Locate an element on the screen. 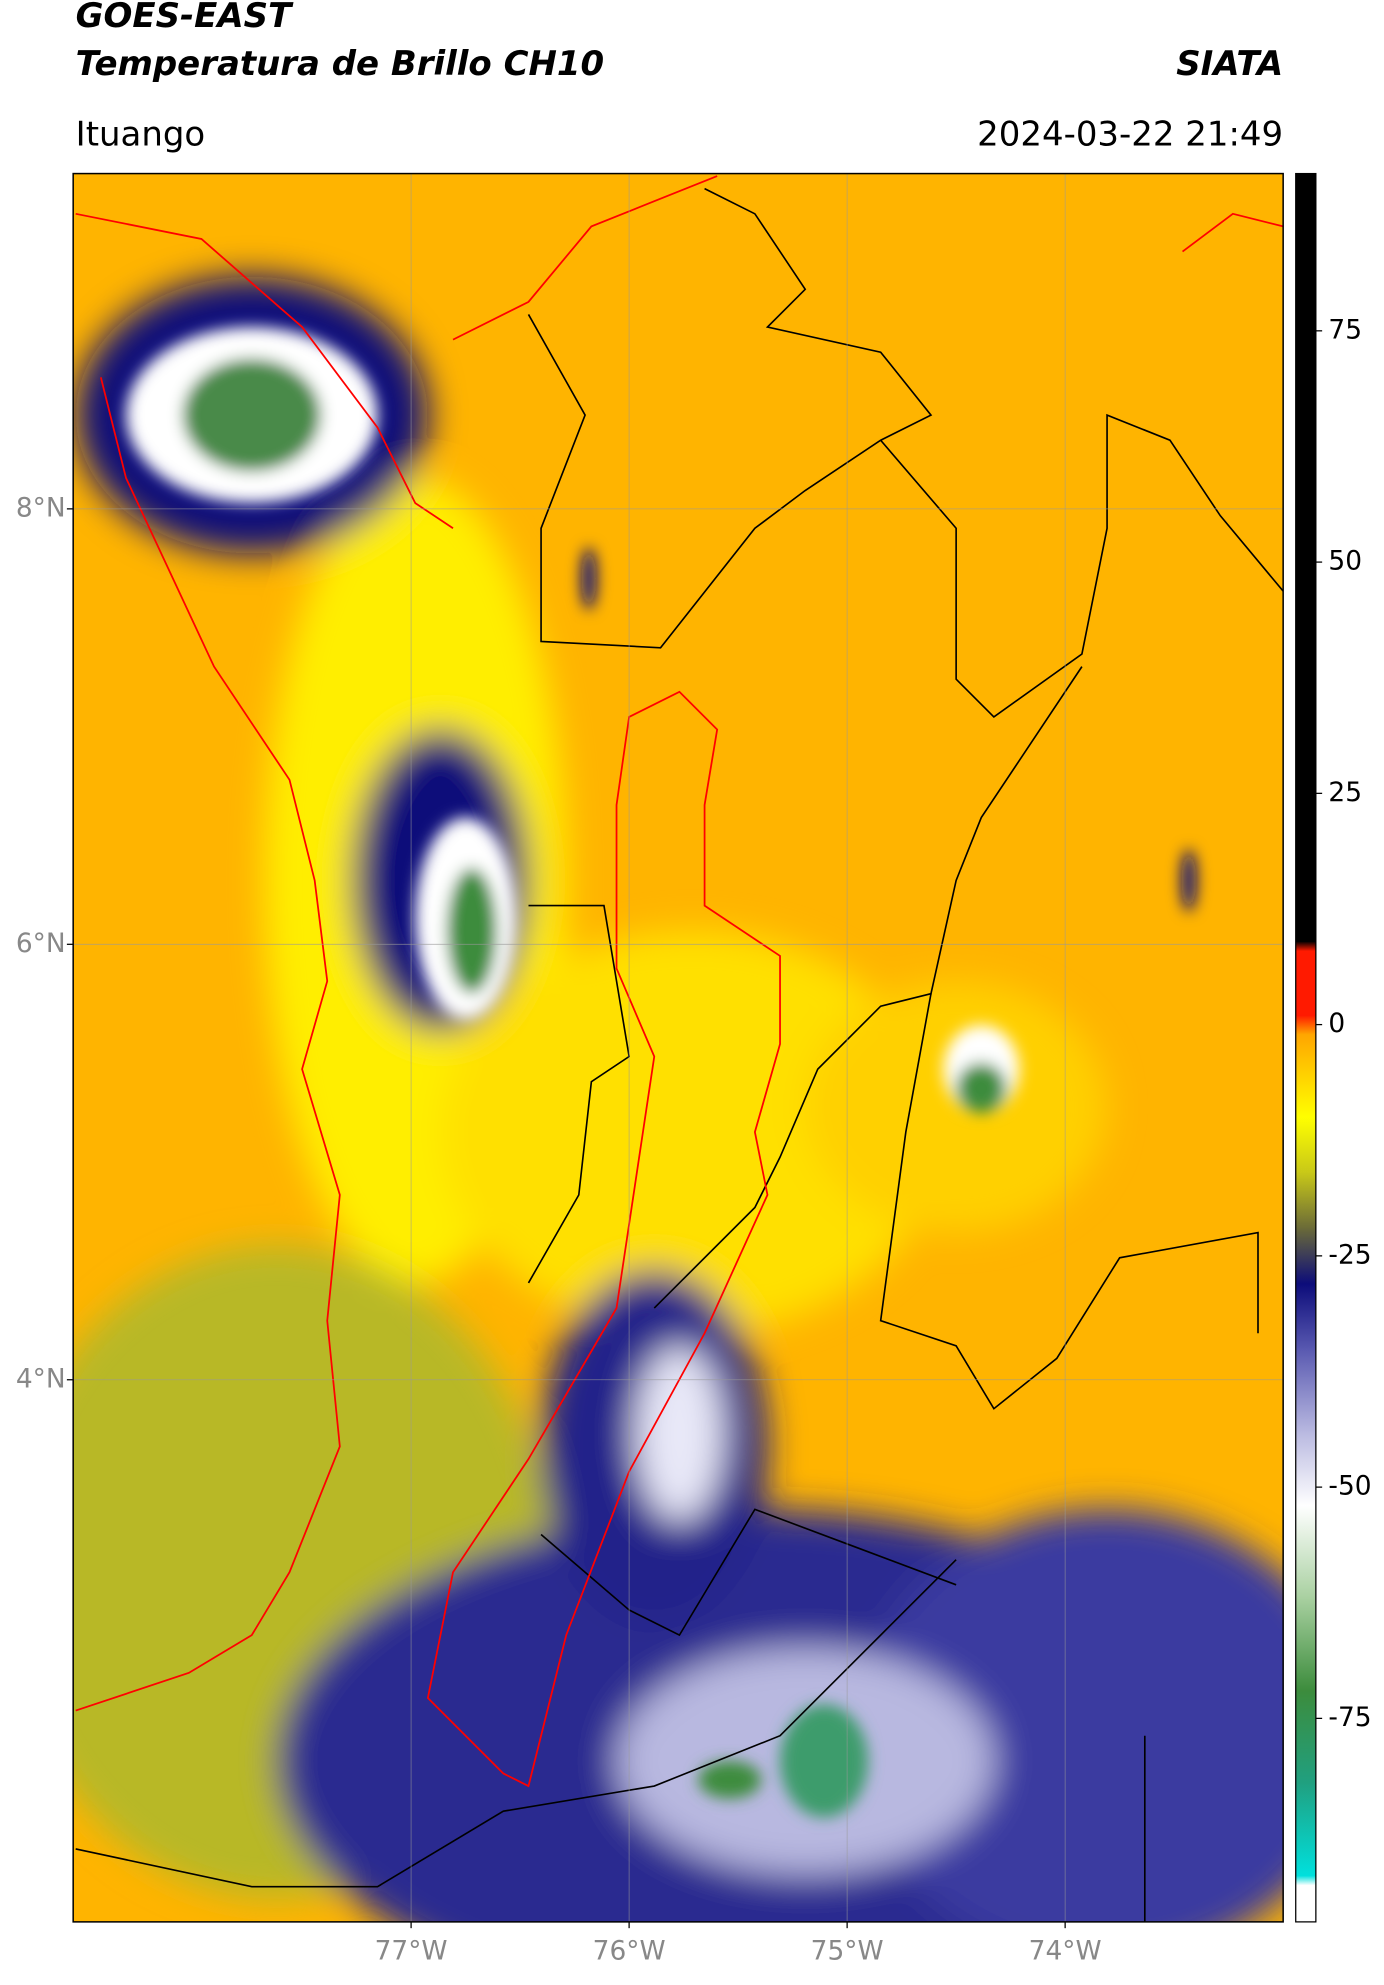 The image size is (1384, 1985). region: Ituango is located at coordinates (141, 134).